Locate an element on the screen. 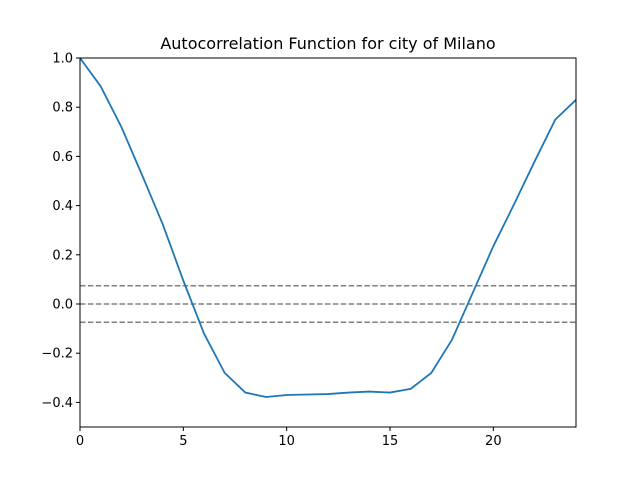 This screenshot has width=640, height=480. y-tick-label: 0.4 is located at coordinates (62, 206).